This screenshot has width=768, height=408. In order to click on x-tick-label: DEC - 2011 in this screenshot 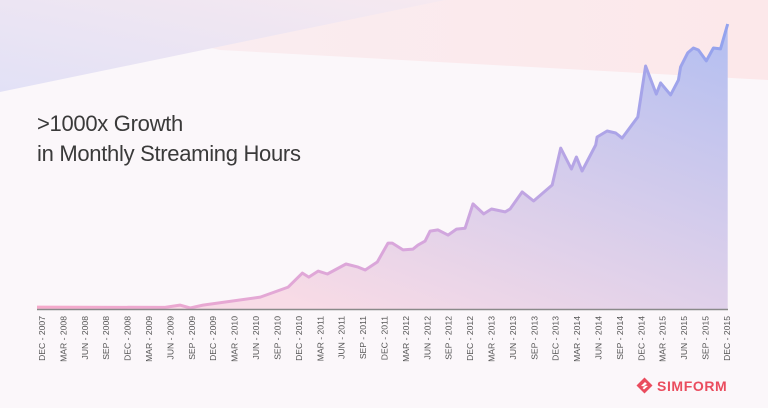, I will do `click(385, 338)`.